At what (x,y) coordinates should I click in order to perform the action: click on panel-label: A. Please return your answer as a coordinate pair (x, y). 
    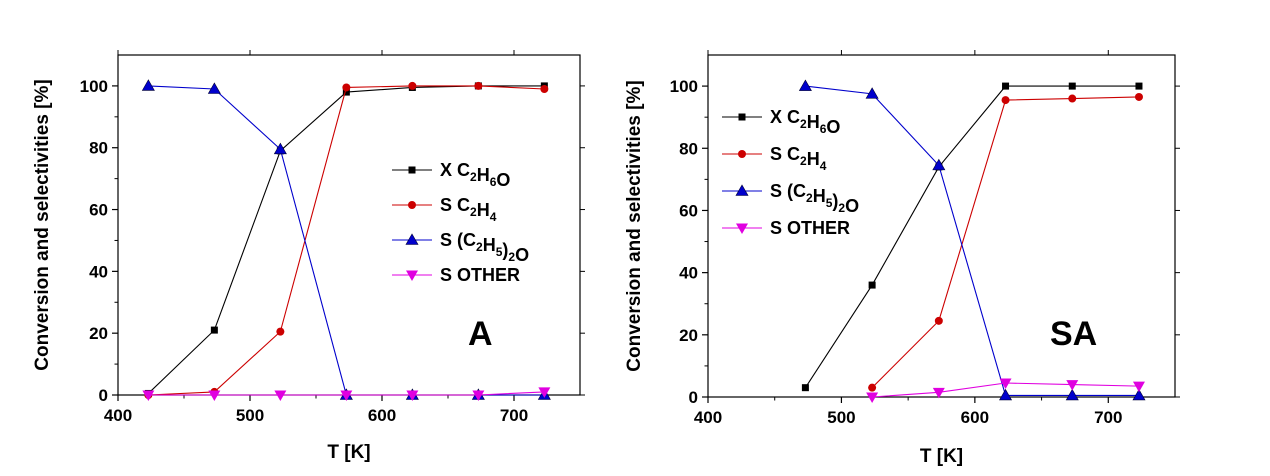
    Looking at the image, I should click on (480, 334).